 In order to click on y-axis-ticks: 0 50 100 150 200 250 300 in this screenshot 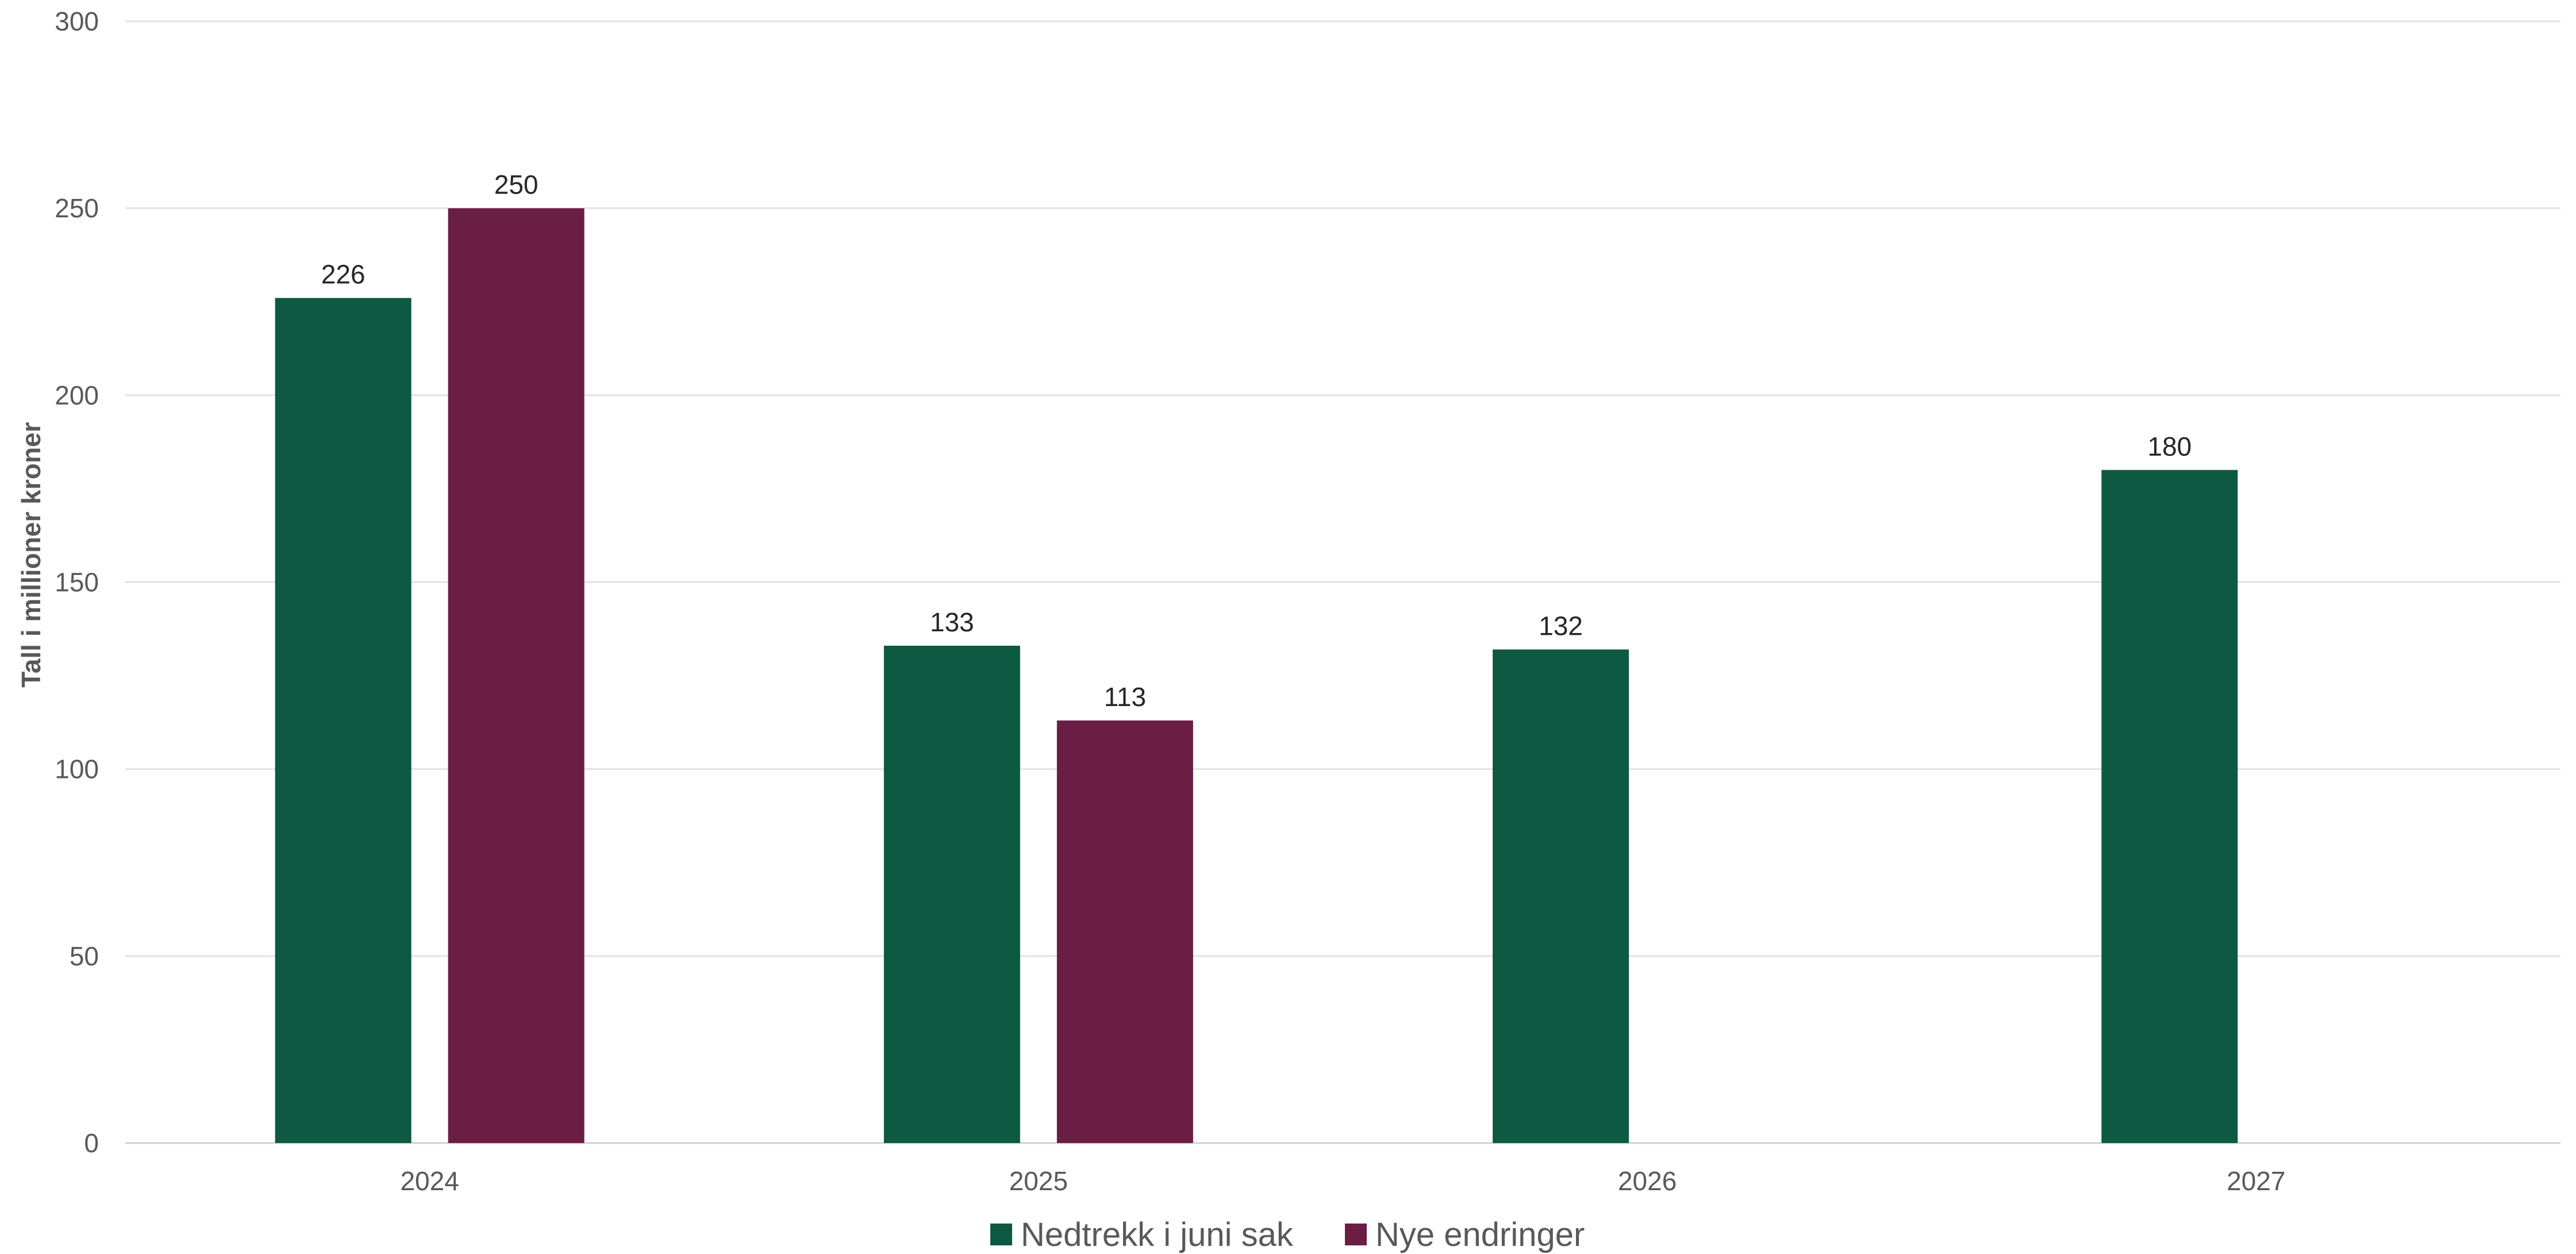, I will do `click(77, 582)`.